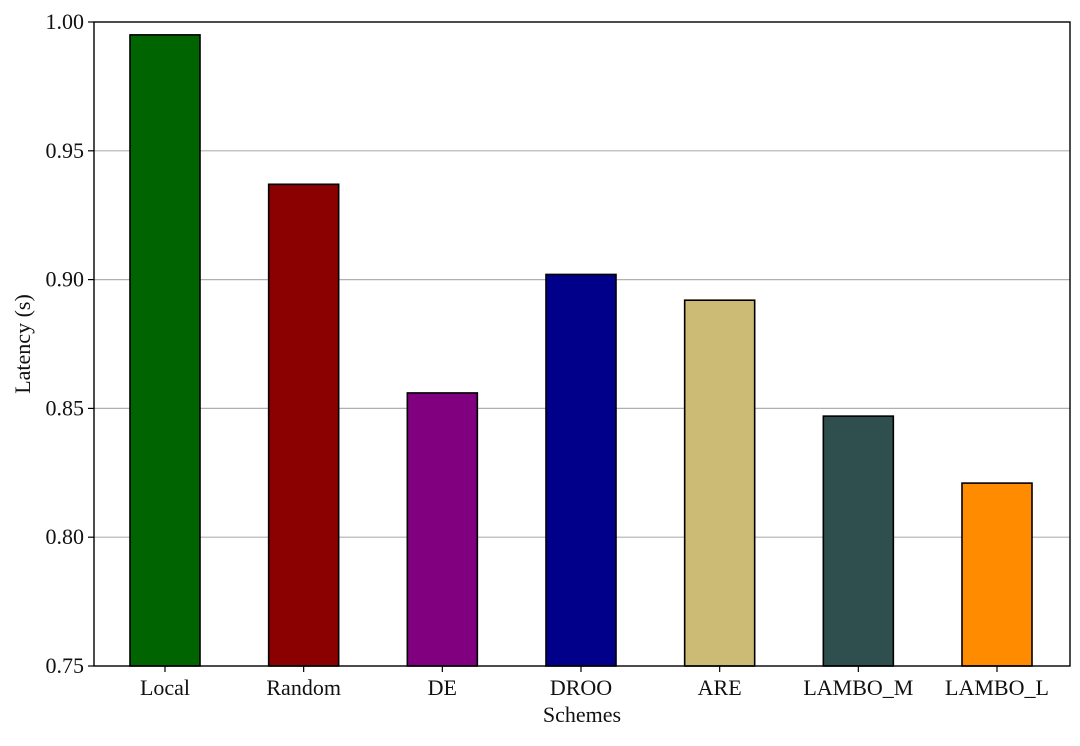  I want to click on y-axis-title: Latency (s), so click(22, 344).